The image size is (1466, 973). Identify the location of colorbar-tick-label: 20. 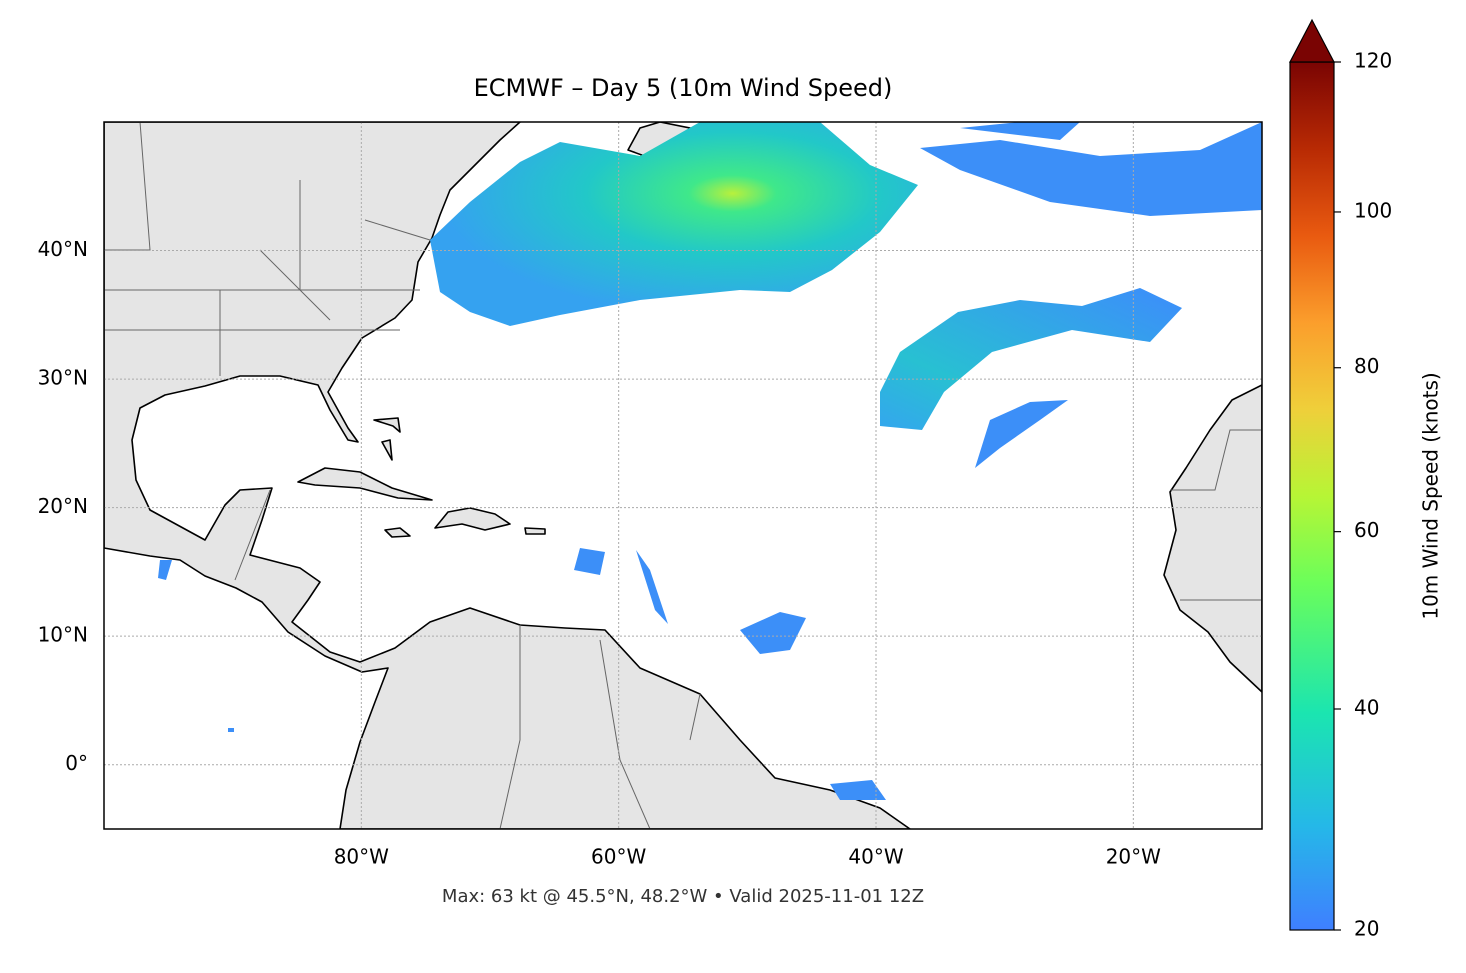
(1366, 929).